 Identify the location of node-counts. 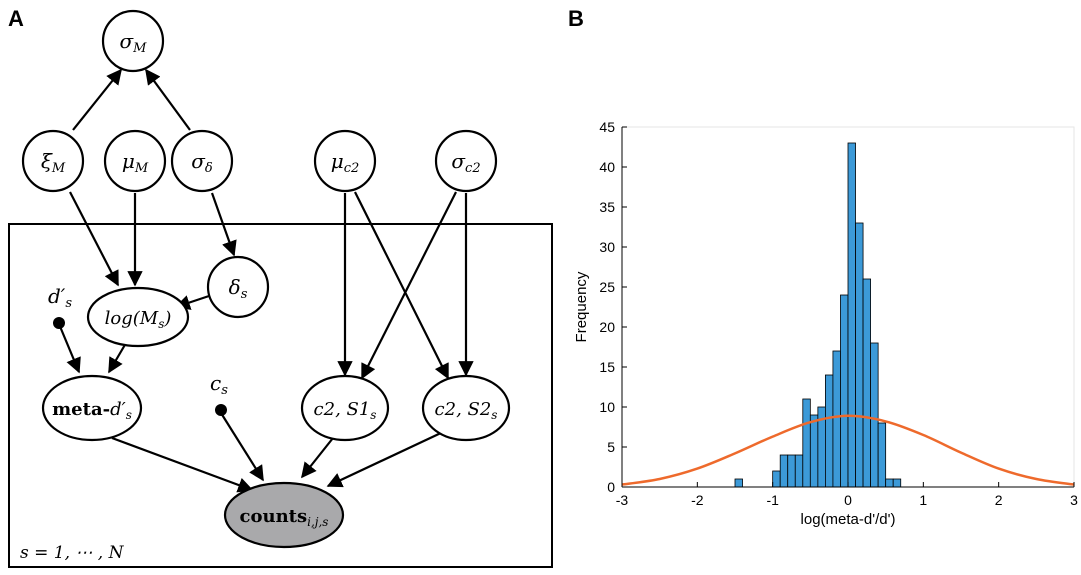
(284, 515).